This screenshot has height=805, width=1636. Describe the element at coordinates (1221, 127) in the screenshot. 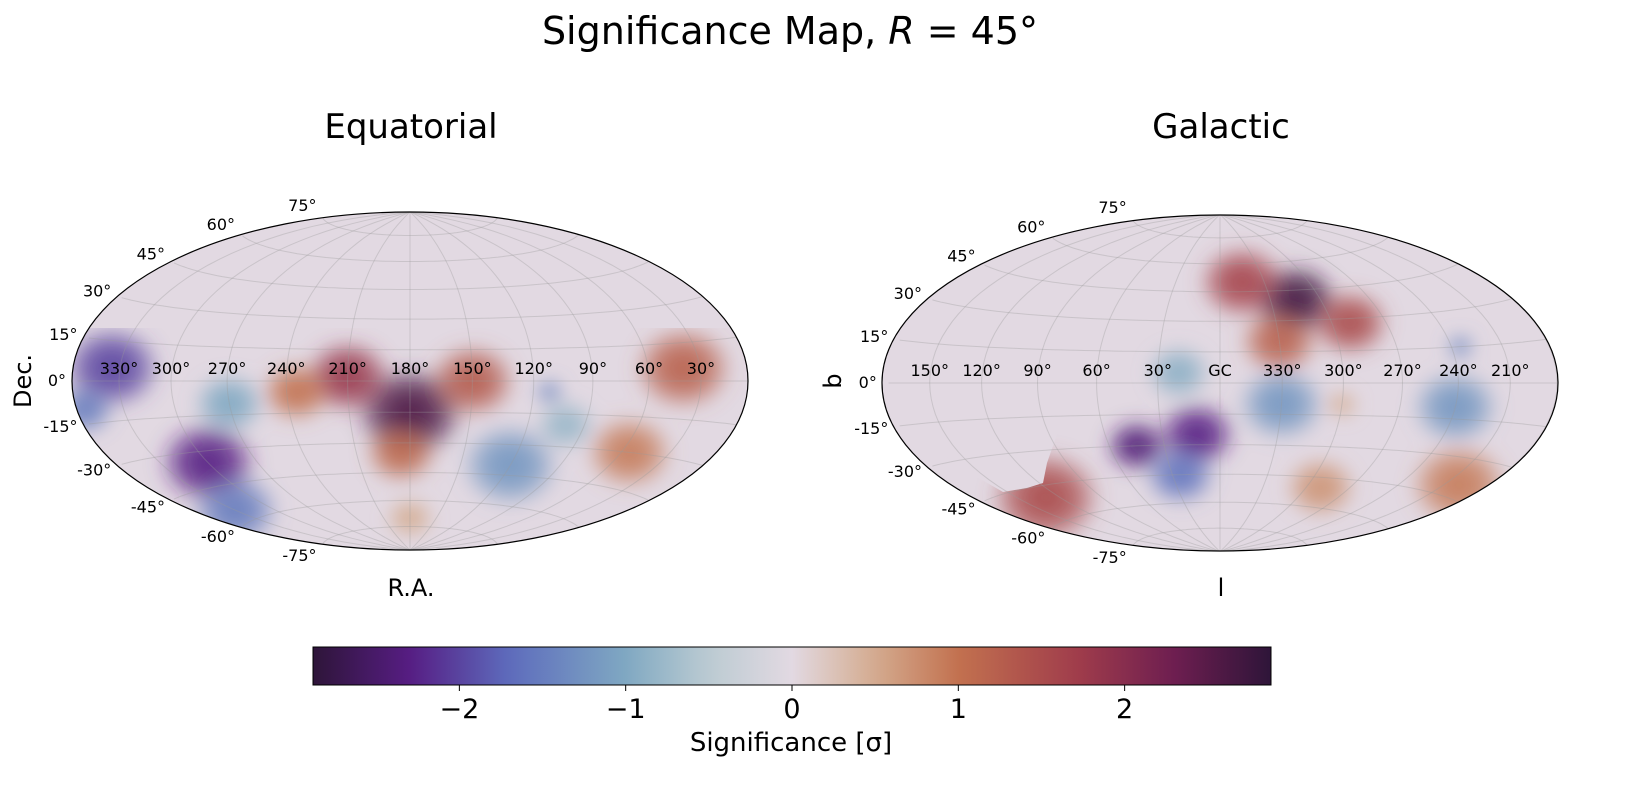

I see `panel-title: Galactic` at that location.